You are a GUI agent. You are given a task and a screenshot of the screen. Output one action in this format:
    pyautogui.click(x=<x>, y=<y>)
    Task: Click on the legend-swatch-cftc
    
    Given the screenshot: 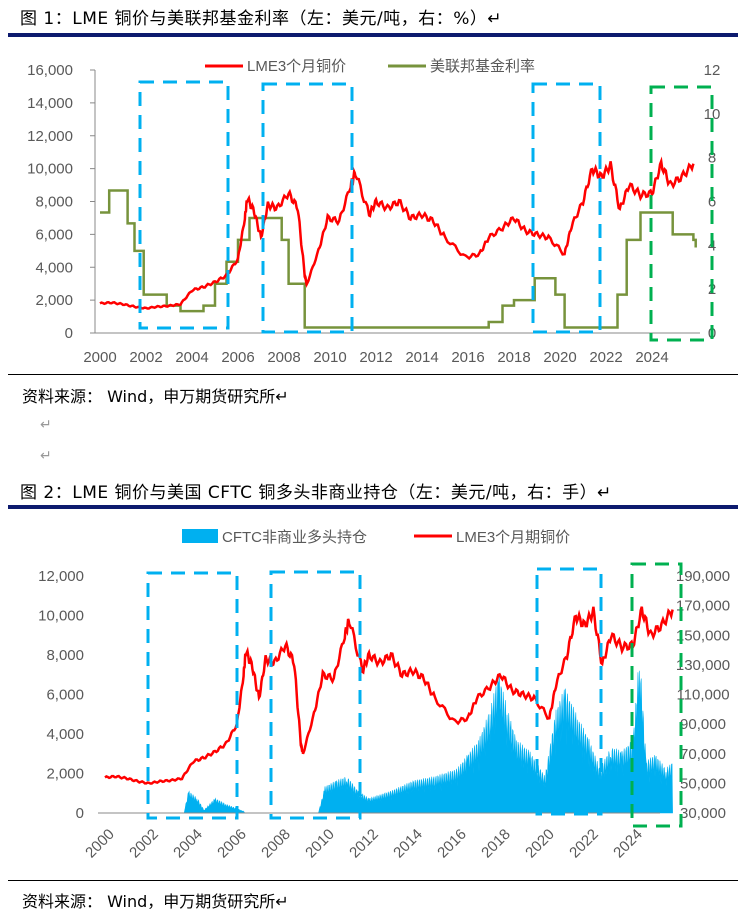 What is the action you would take?
    pyautogui.click(x=200, y=536)
    